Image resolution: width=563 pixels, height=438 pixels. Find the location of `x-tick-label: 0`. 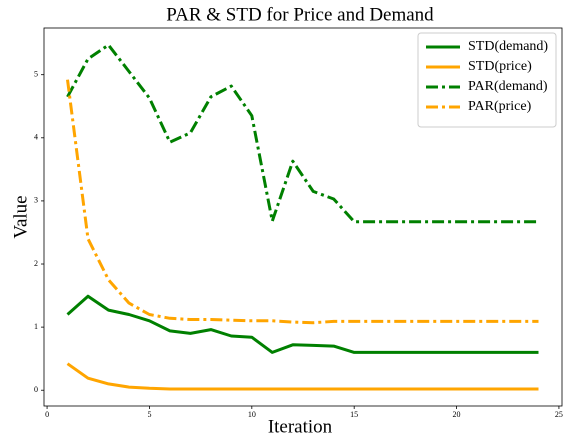

x-tick-label: 0 is located at coordinates (47, 414).